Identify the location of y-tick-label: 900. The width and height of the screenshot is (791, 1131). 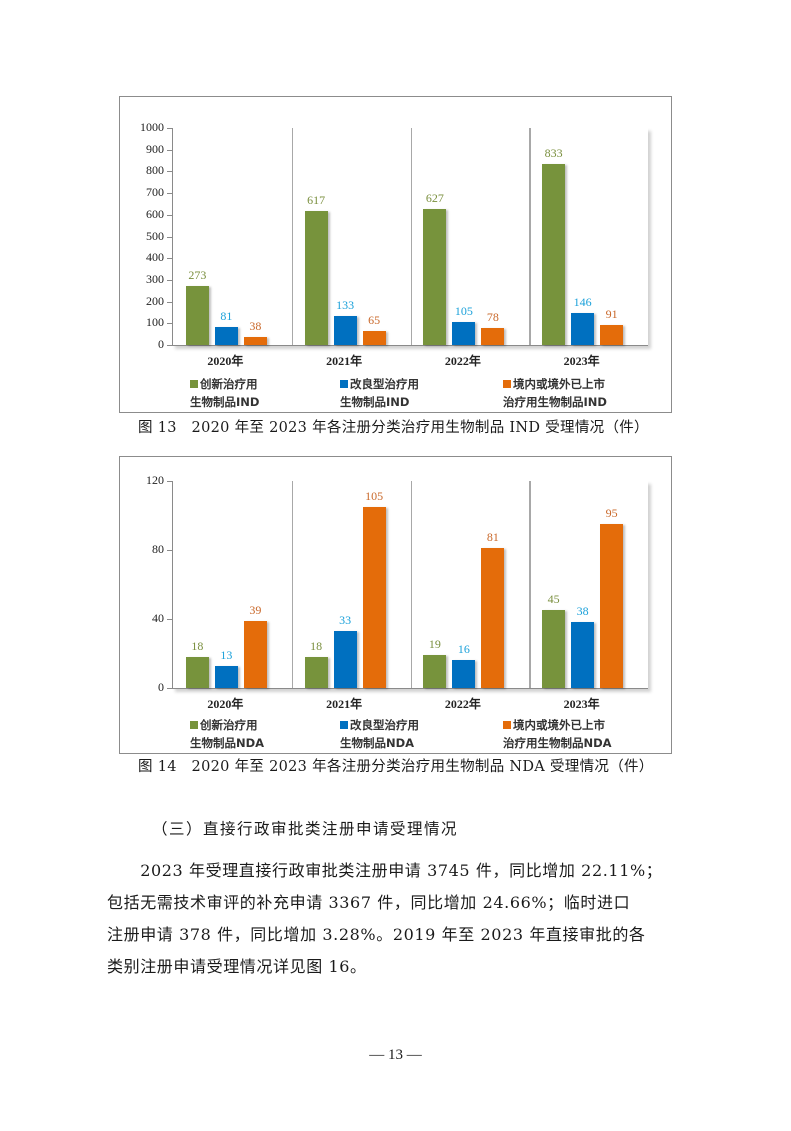
(155, 148).